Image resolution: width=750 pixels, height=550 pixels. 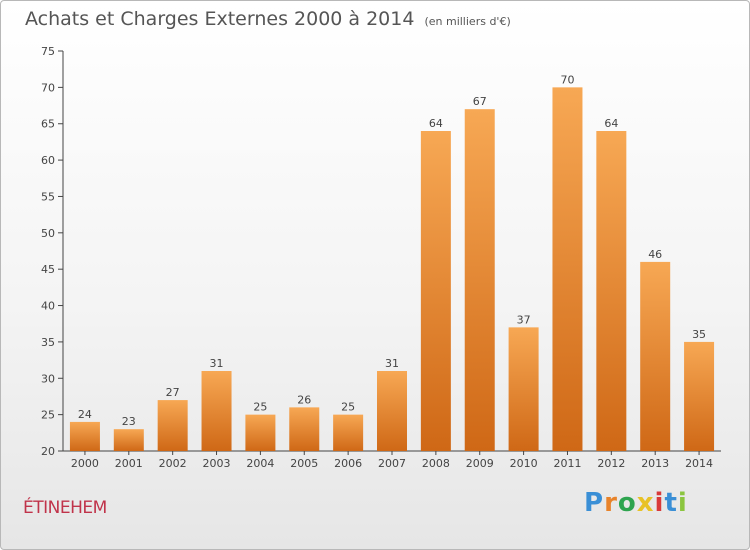 What do you see at coordinates (480, 101) in the screenshot?
I see `data-label: 67` at bounding box center [480, 101].